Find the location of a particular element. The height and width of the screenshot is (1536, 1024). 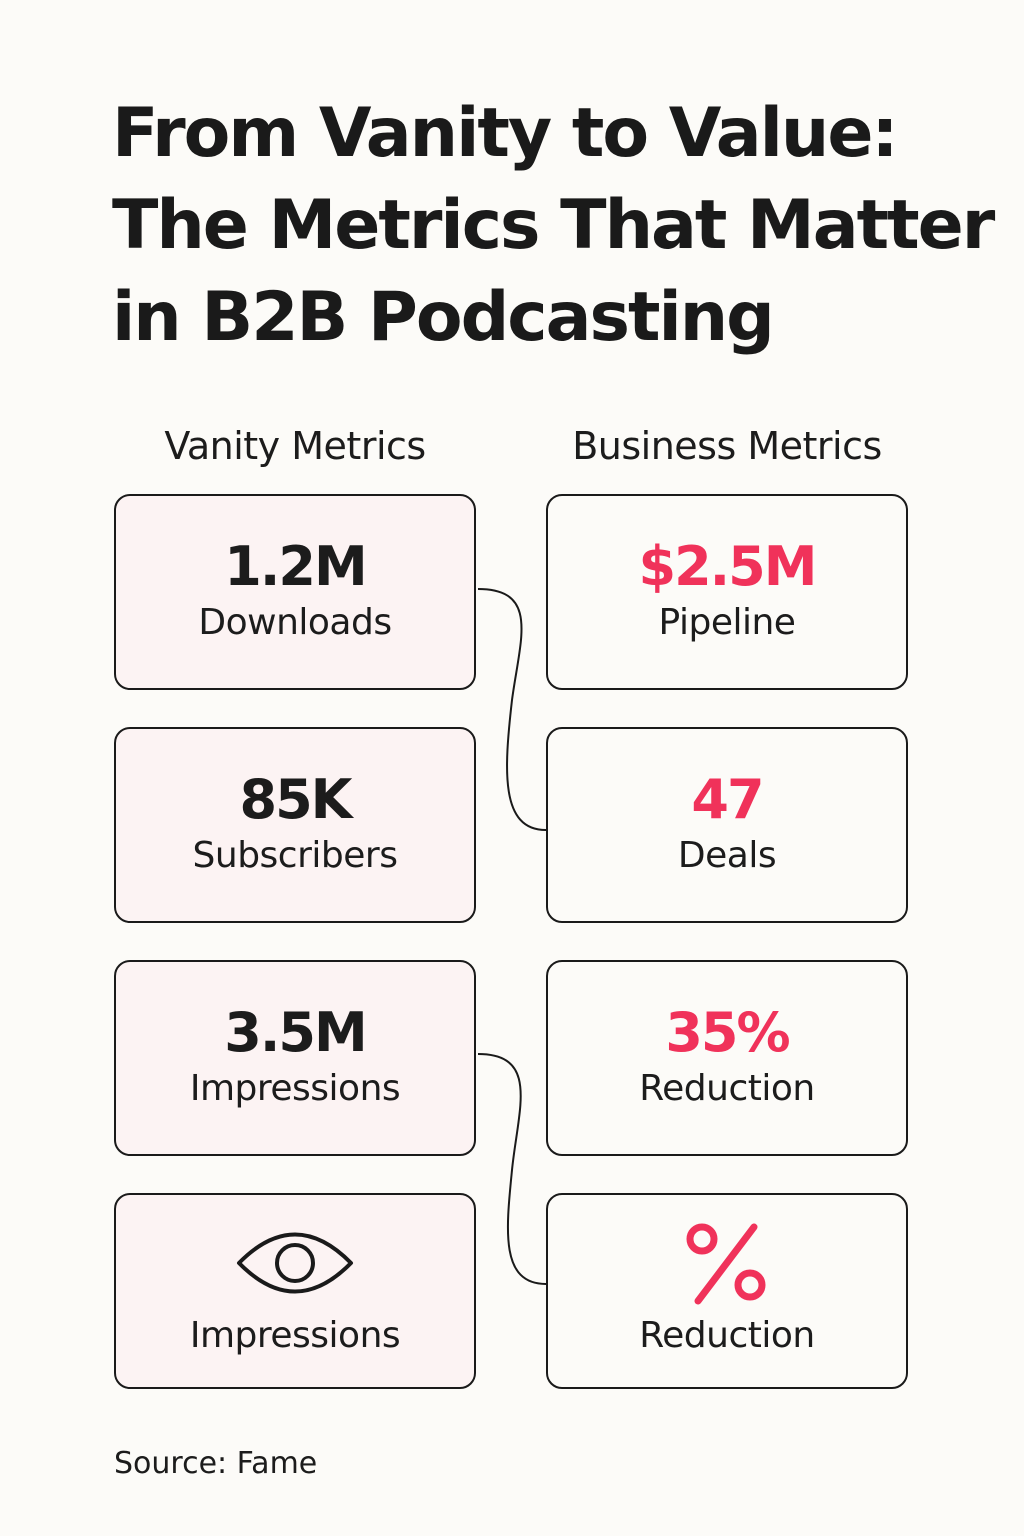

metric-value: 3.5M is located at coordinates (295, 1032).